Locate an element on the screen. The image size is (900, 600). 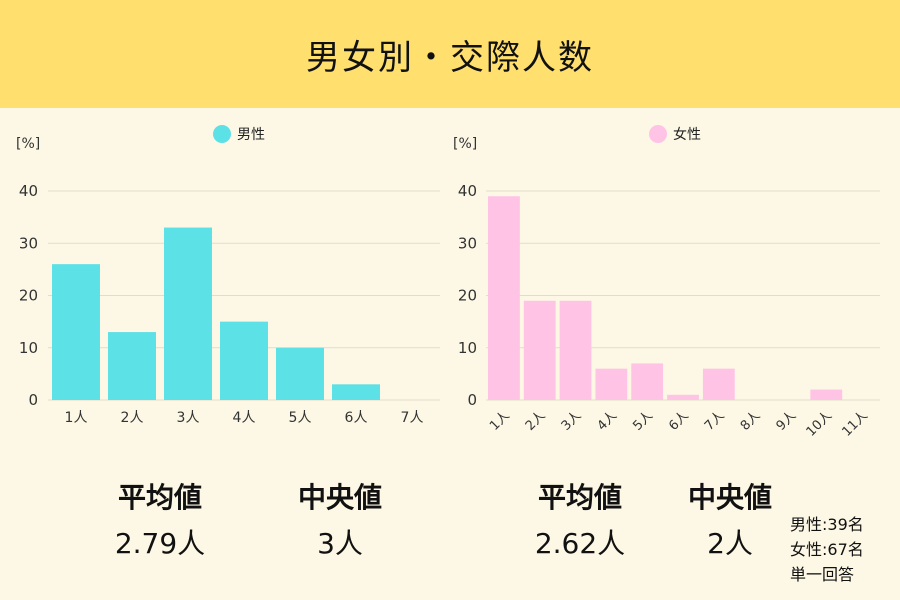
male-mean-value: 2.79人 is located at coordinates (160, 543).